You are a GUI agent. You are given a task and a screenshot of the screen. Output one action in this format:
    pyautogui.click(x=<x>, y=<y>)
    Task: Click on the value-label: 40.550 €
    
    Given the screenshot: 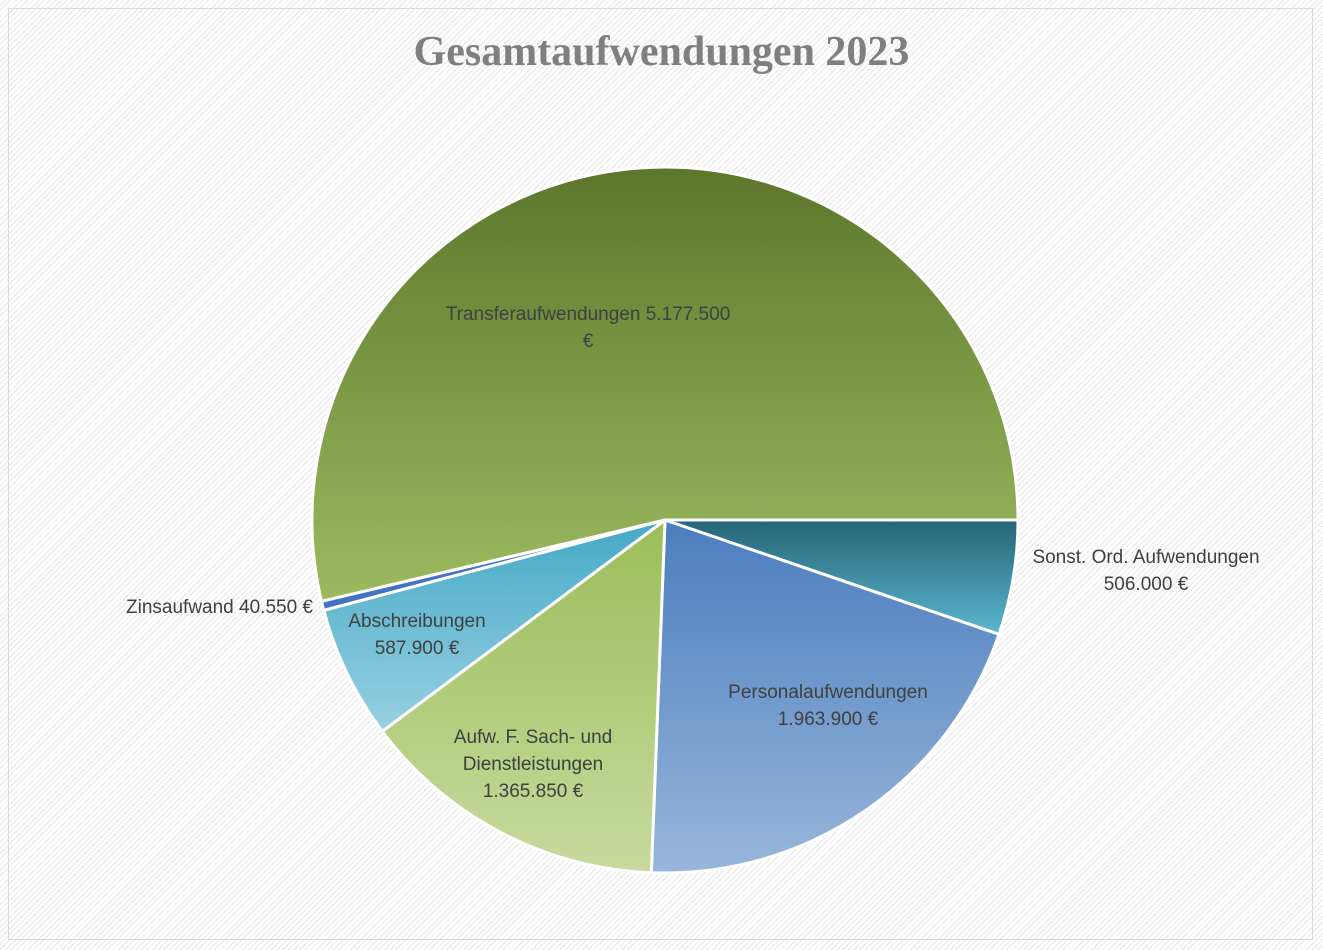 What is the action you would take?
    pyautogui.click(x=276, y=607)
    